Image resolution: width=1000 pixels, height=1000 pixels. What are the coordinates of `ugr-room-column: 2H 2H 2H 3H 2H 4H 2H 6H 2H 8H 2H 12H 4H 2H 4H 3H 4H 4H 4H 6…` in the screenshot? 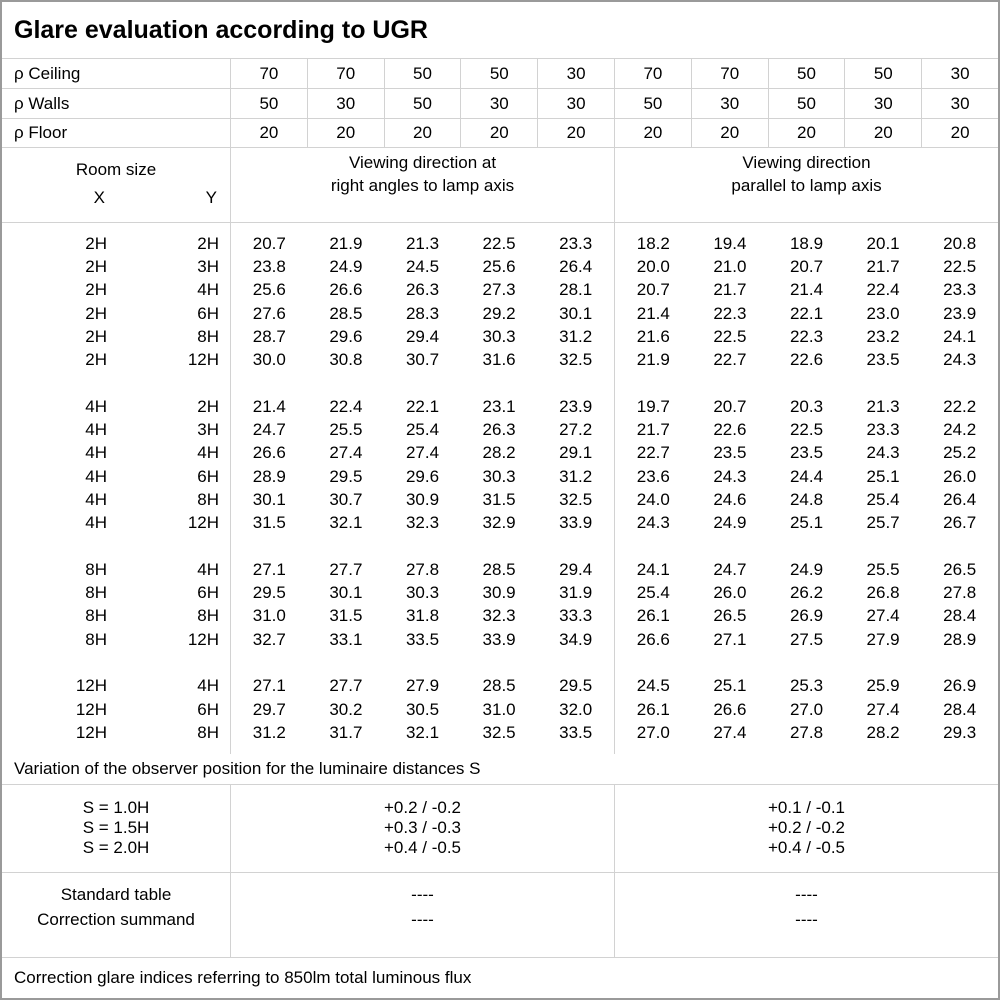 It's located at (116, 488).